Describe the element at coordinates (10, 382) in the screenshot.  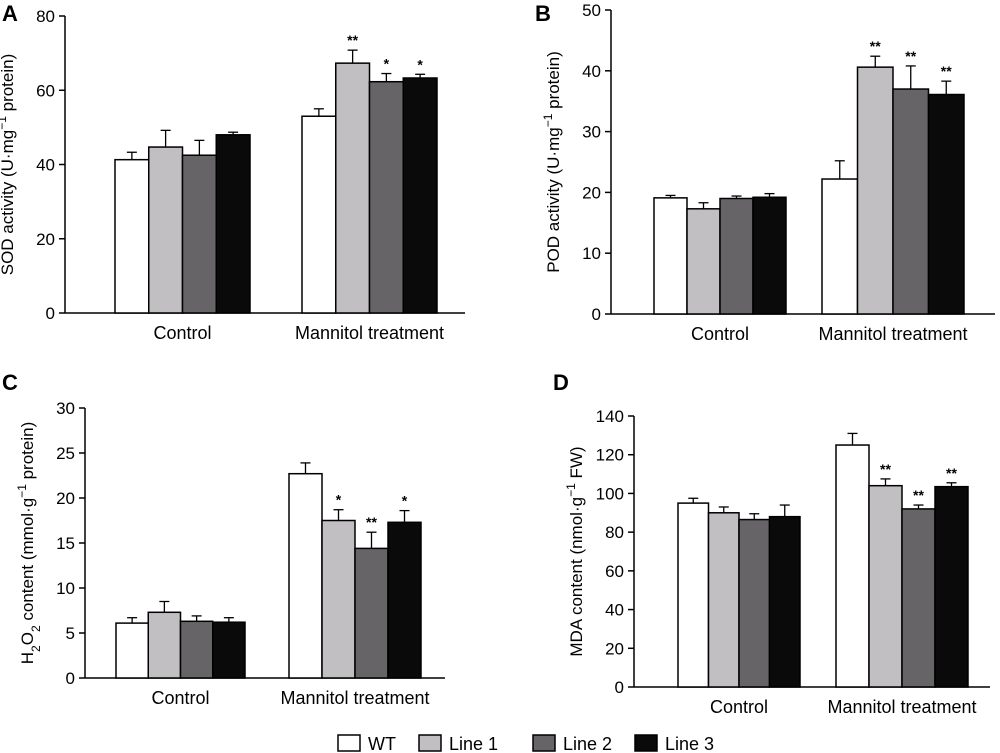
I see `panel-label-c: C` at that location.